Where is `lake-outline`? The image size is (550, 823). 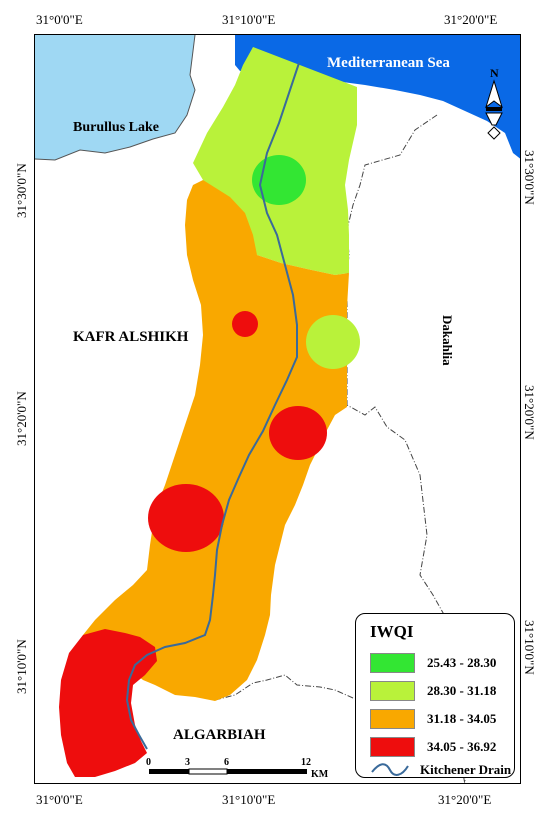
lake-outline is located at coordinates (115, 98).